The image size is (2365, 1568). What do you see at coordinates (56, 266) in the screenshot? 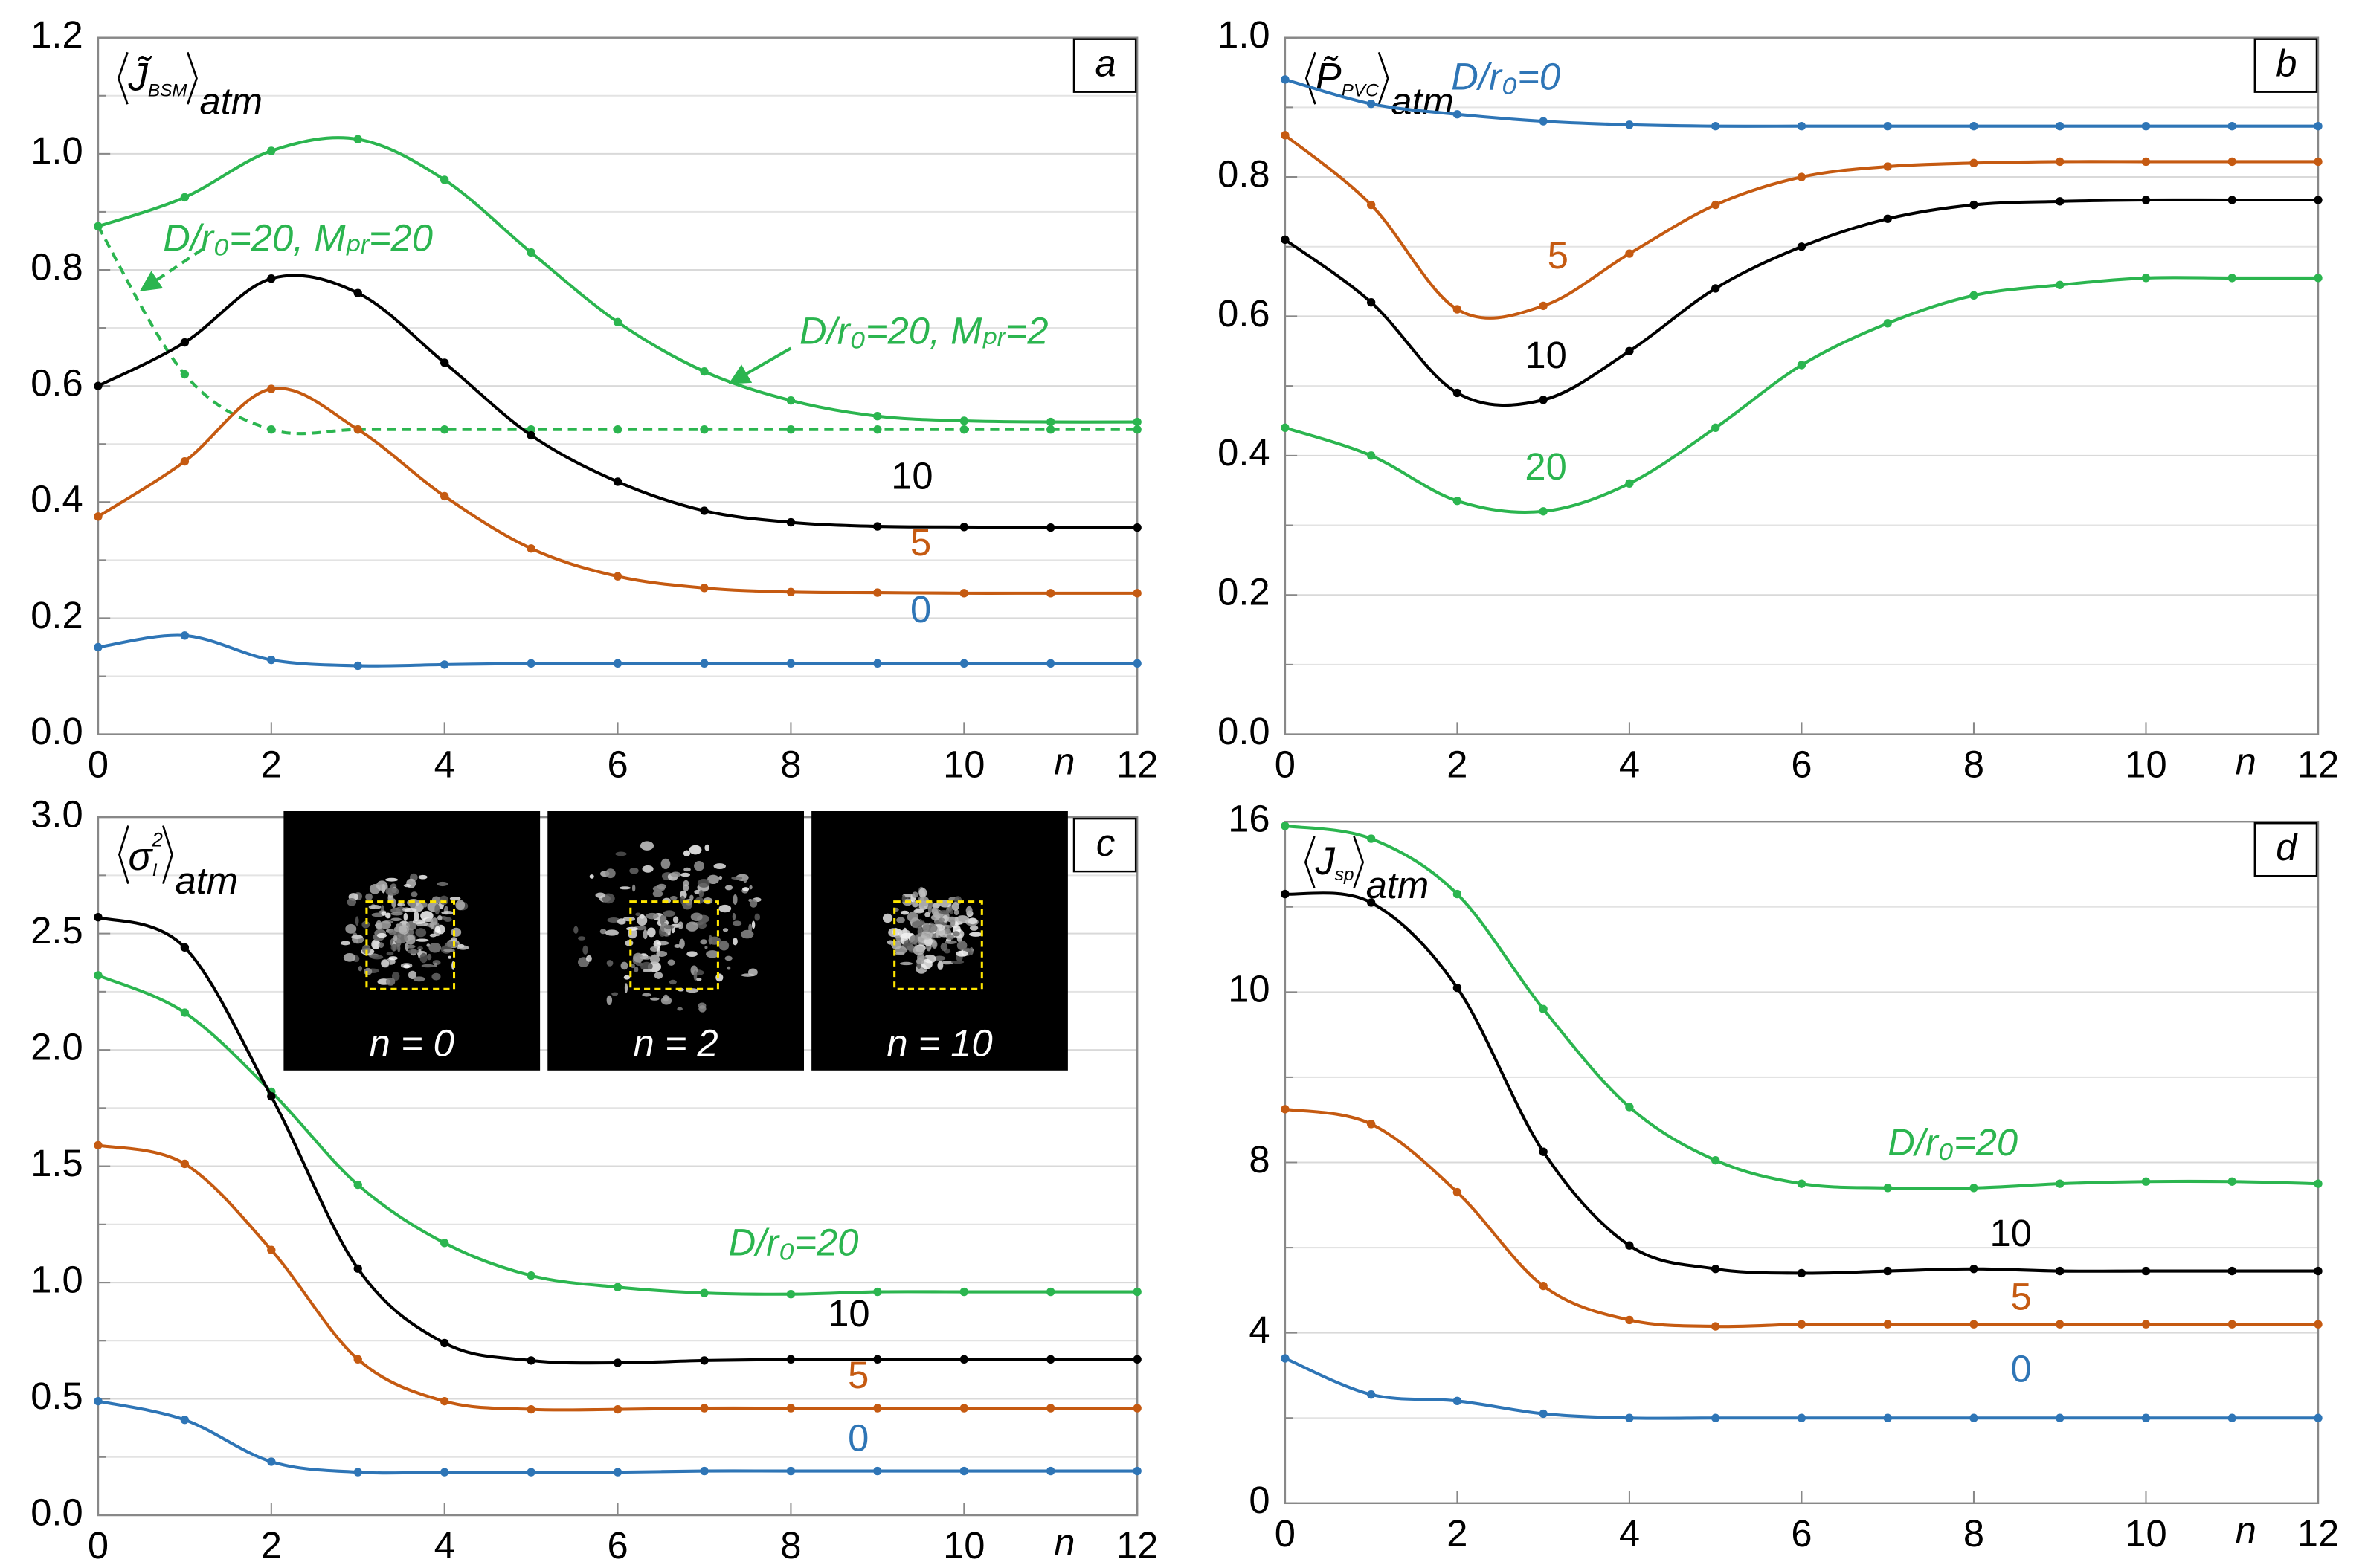
I see `y-tick-label: 0.8` at bounding box center [56, 266].